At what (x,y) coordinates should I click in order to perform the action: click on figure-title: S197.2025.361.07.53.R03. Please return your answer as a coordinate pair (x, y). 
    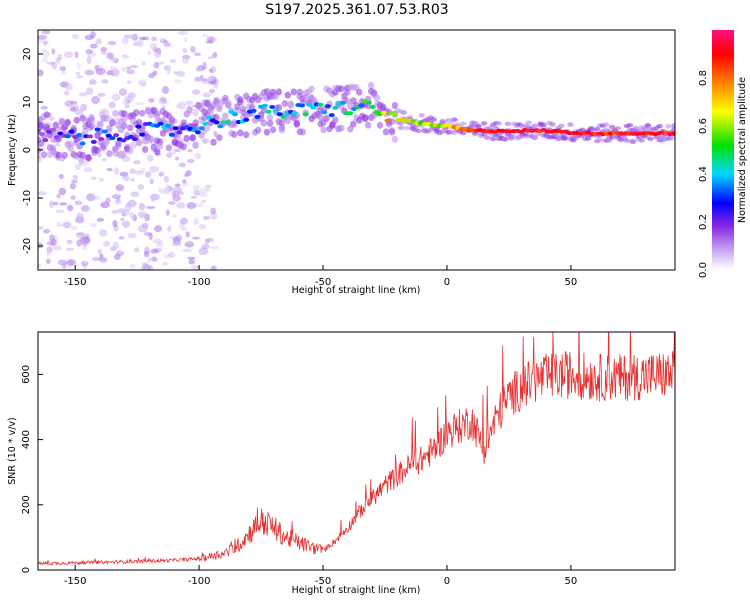
    Looking at the image, I should click on (356, 10).